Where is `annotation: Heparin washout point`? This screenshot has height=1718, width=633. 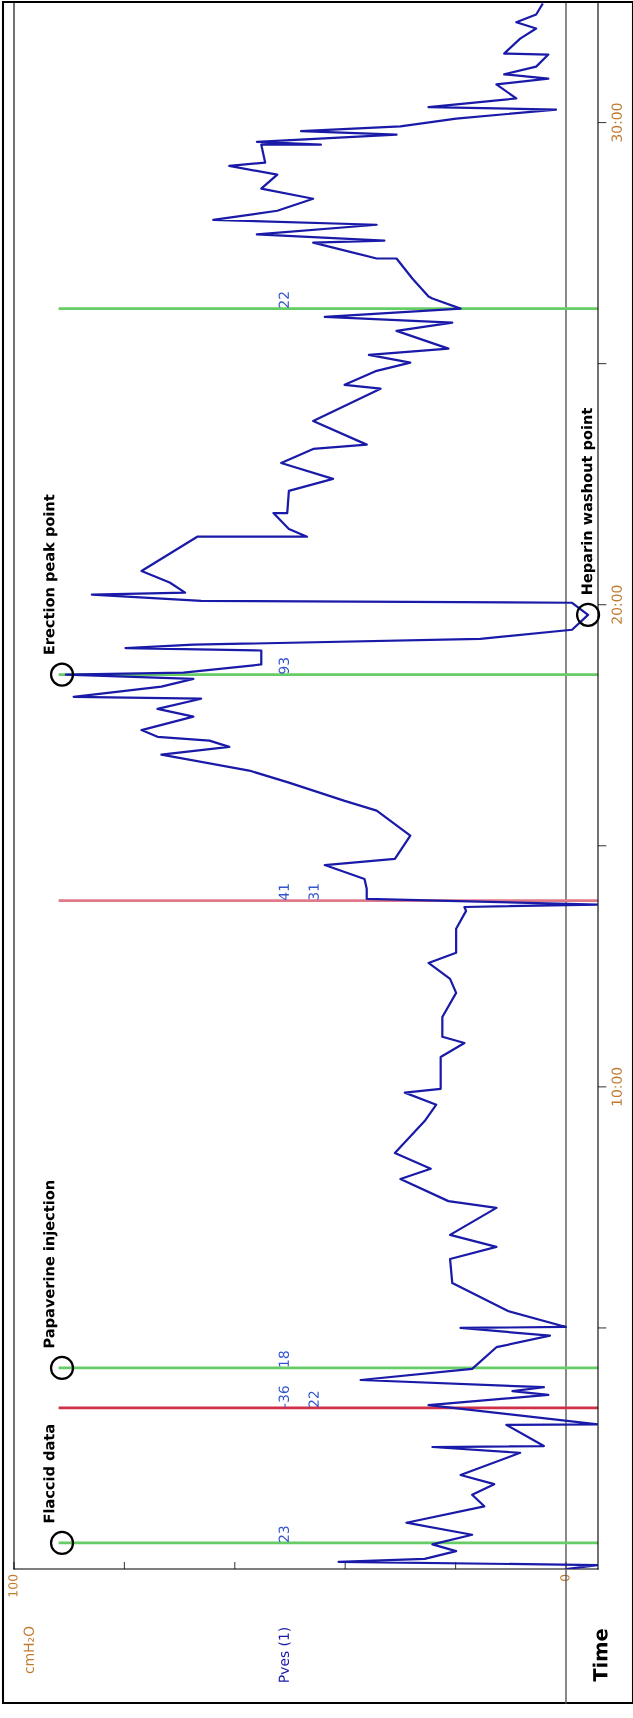
annotation: Heparin washout point is located at coordinates (588, 501).